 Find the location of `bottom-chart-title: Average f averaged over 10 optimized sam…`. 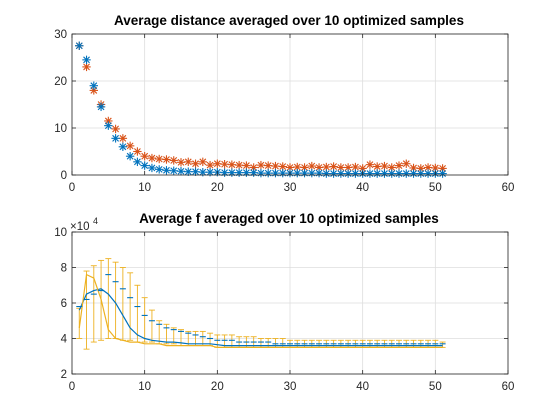

bottom-chart-title: Average f averaged over 10 optimized sam… is located at coordinates (289, 218).